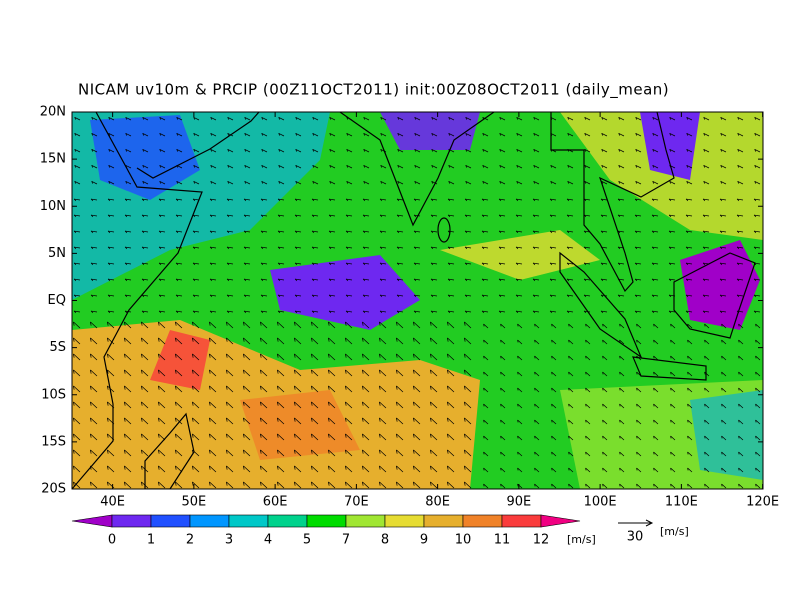 The width and height of the screenshot is (800, 600). Describe the element at coordinates (560, 521) in the screenshot. I see `colorbar-triangle` at that location.